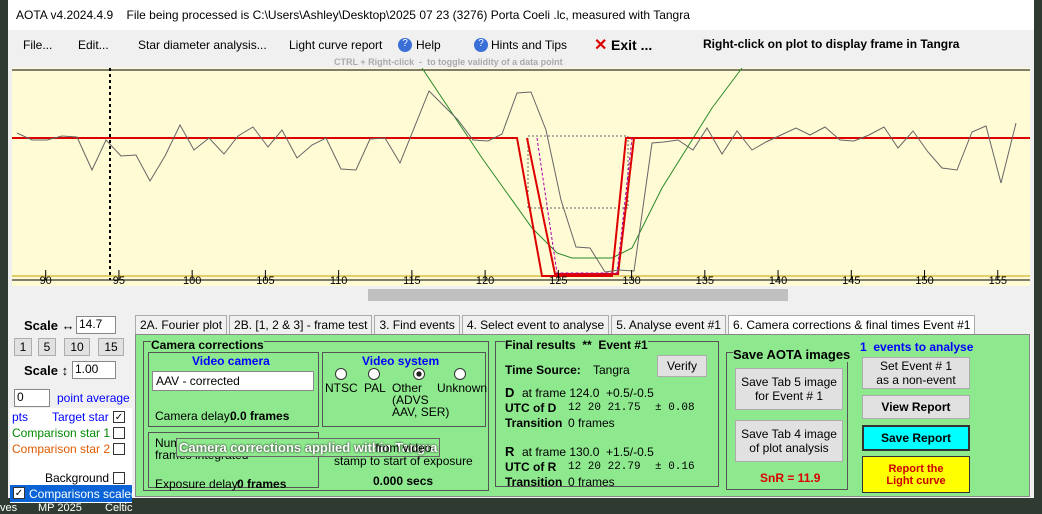 The image size is (1042, 514). Describe the element at coordinates (403, 454) in the screenshot. I see `stamp-note: from video stamp to start of exposure` at that location.